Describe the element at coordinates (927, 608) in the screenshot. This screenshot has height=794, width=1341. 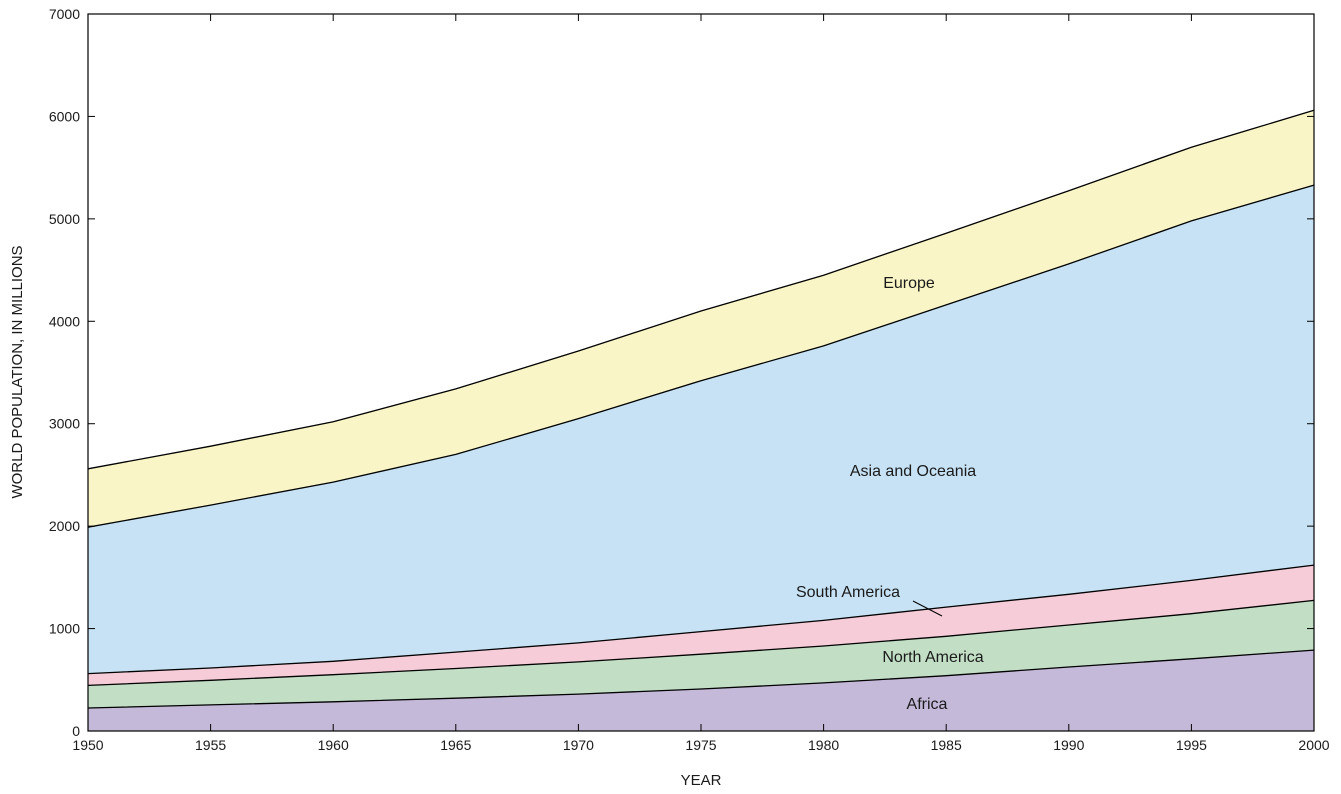
I see `south-america-leader-line` at that location.